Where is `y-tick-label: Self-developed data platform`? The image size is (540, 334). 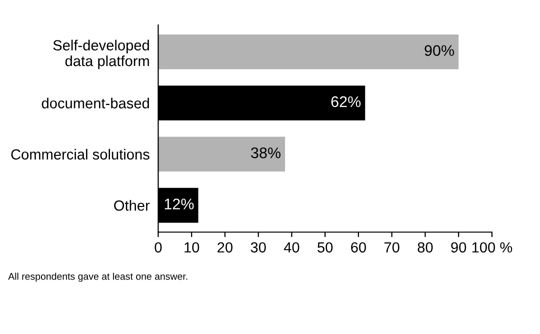
y-tick-label: Self-developed data platform is located at coordinates (101, 55).